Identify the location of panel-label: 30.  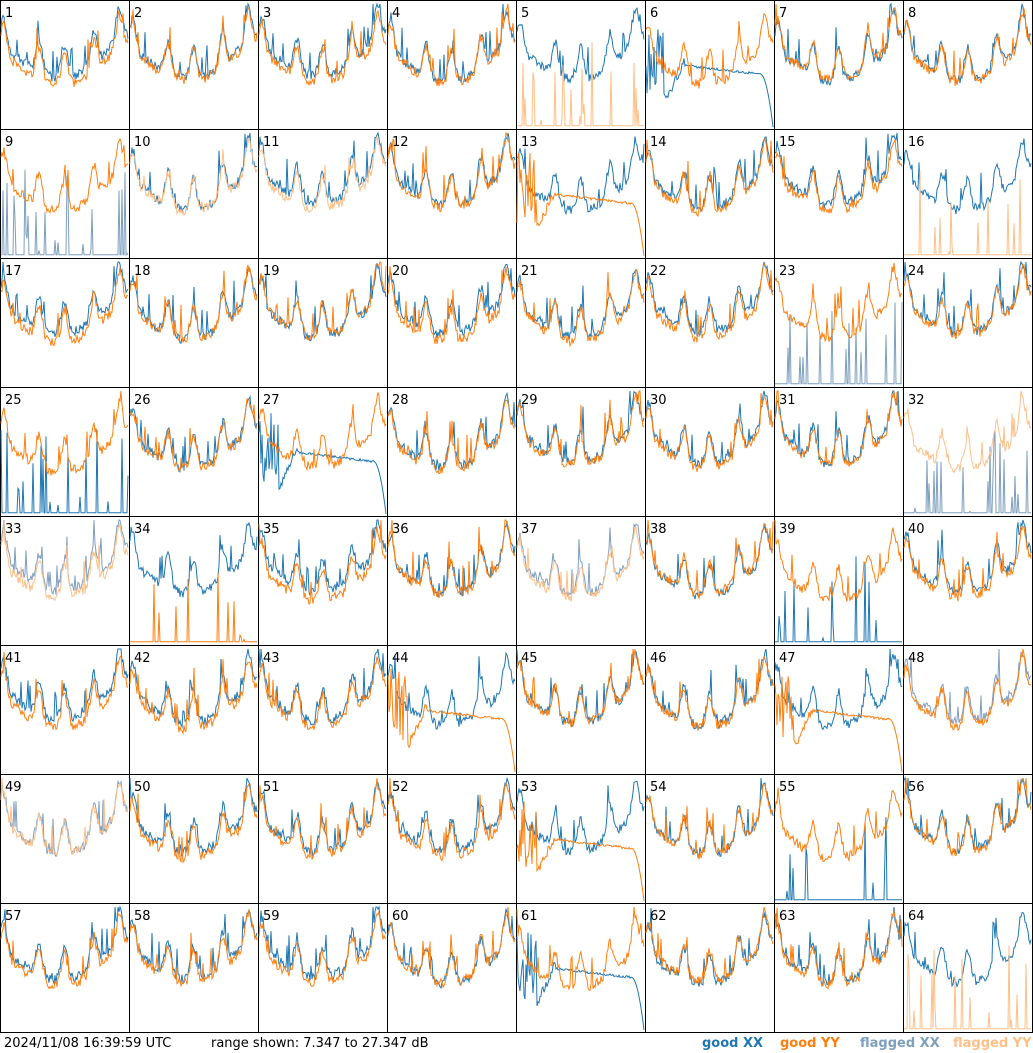
(658, 400).